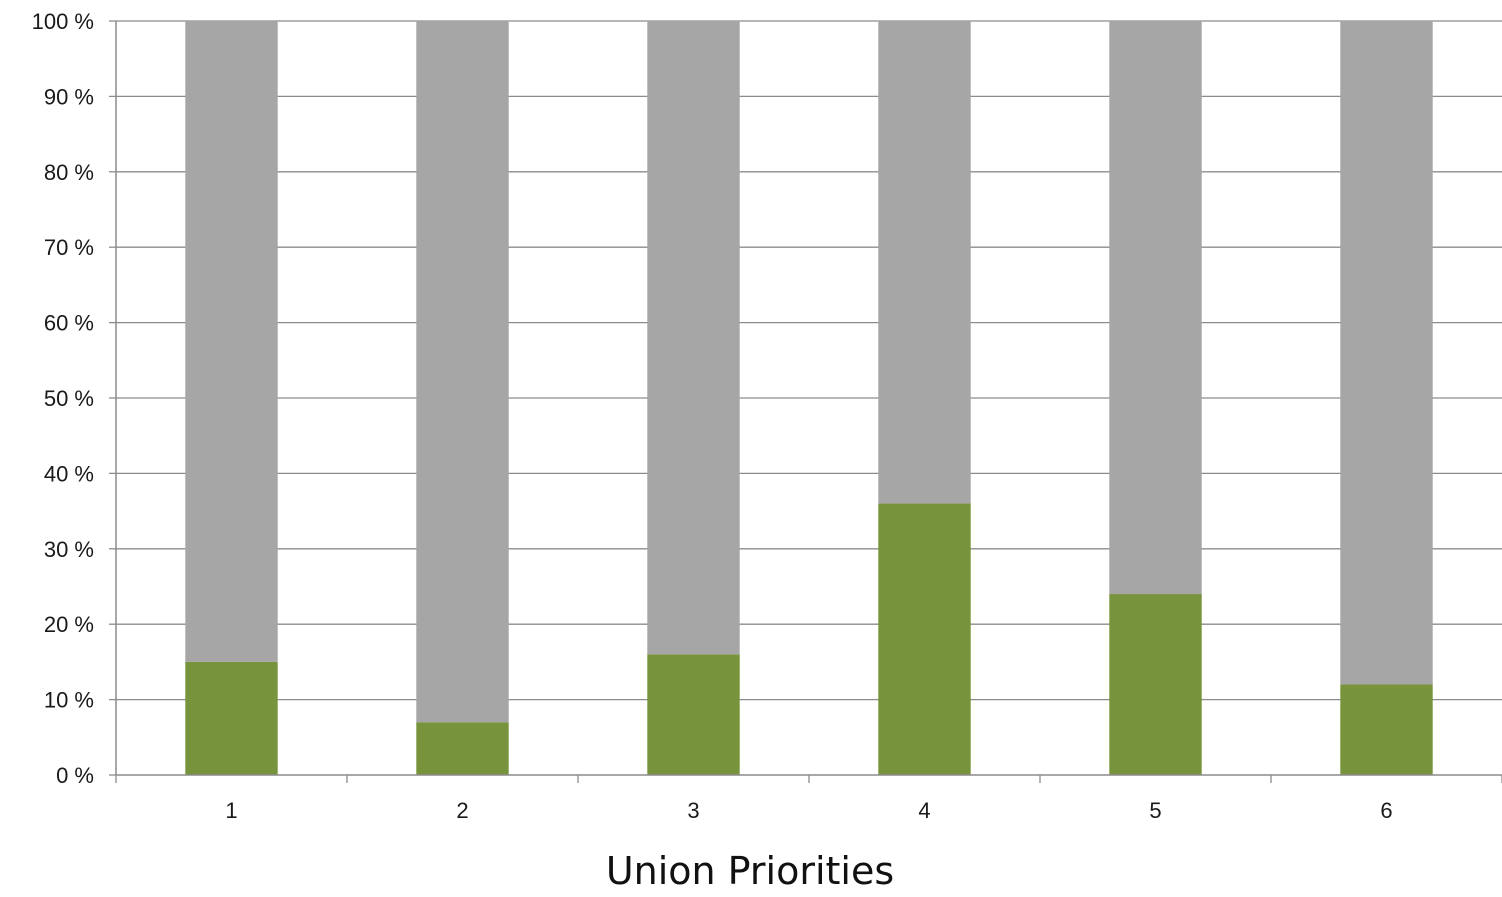 The height and width of the screenshot is (897, 1502). What do you see at coordinates (750, 870) in the screenshot?
I see `x-axis-title: Union Priorities` at bounding box center [750, 870].